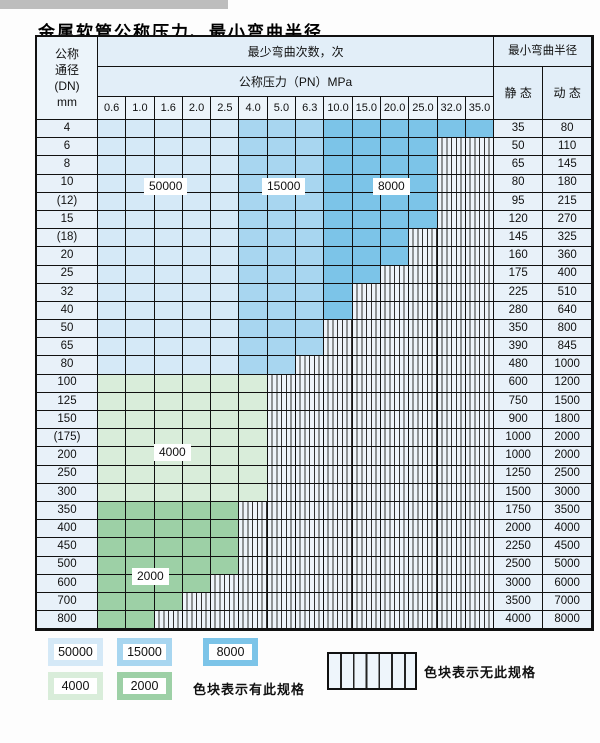 This screenshot has width=600, height=743. What do you see at coordinates (67, 78) in the screenshot?
I see `dn-column-header: 公称 通径 (DN) mm` at bounding box center [67, 78].